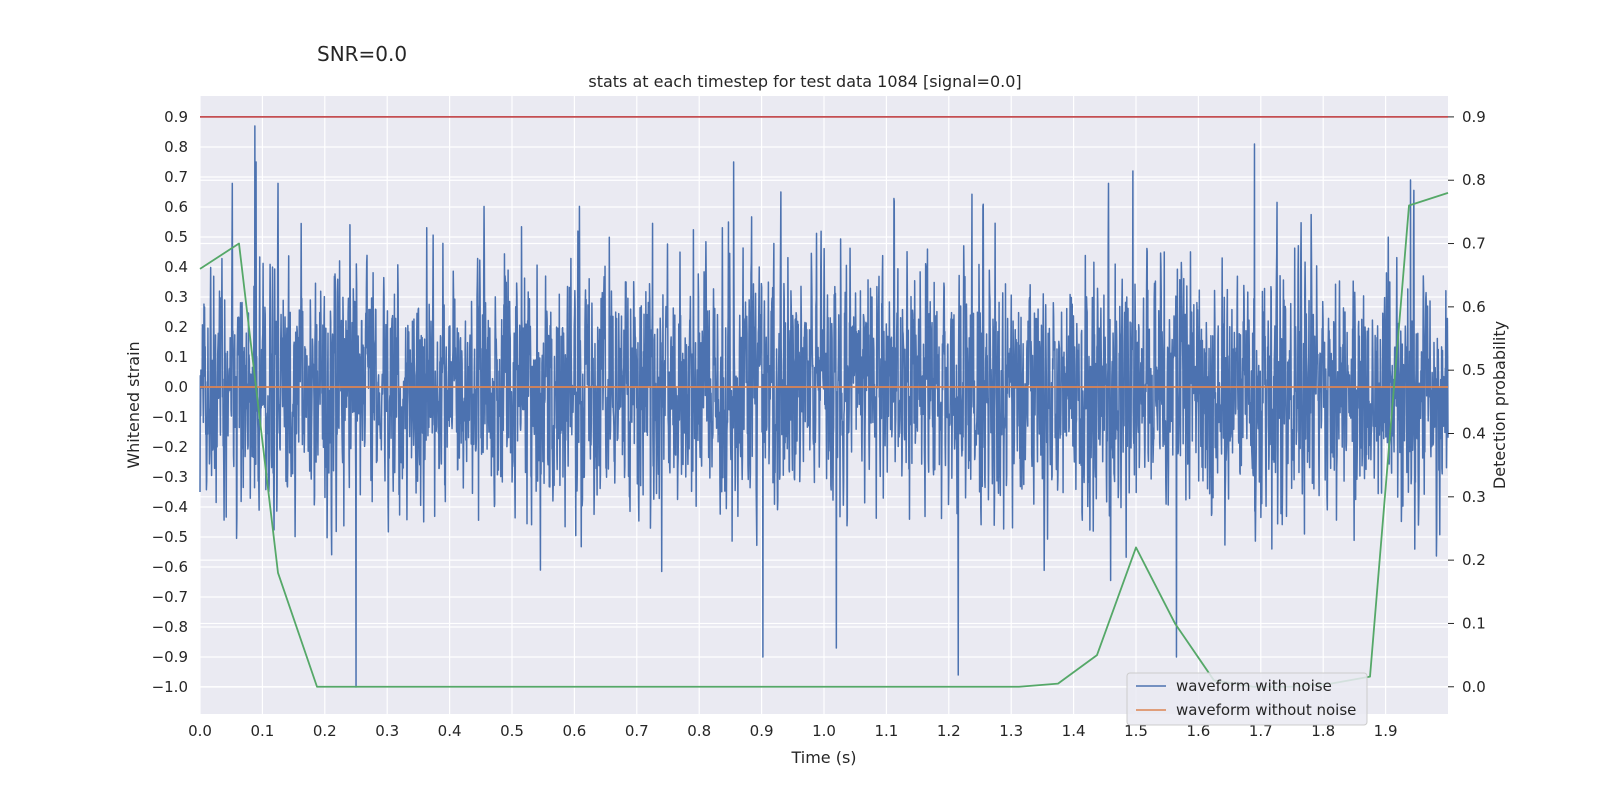  Describe the element at coordinates (200, 731) in the screenshot. I see `x-tick-label: 0.0` at that location.